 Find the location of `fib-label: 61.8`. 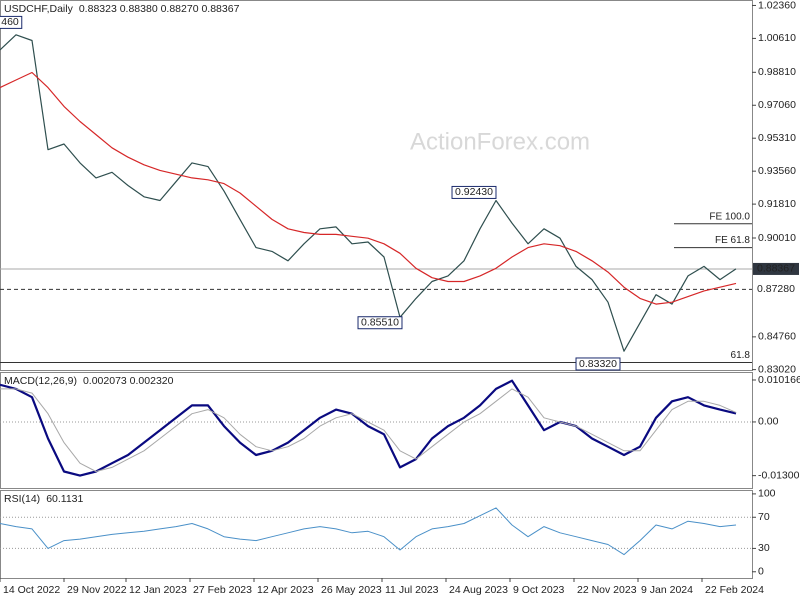

fib-label: 61.8 is located at coordinates (741, 355).